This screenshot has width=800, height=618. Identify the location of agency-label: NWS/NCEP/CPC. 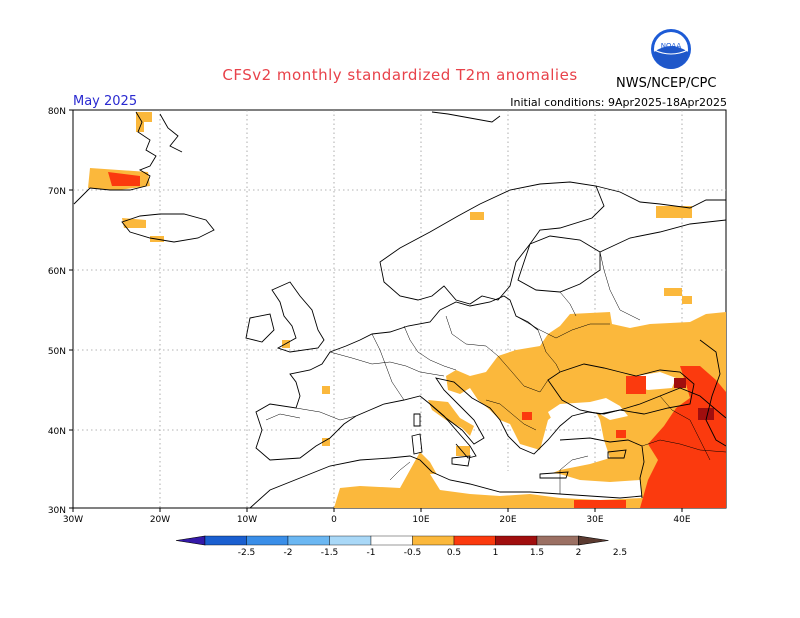
(666, 83).